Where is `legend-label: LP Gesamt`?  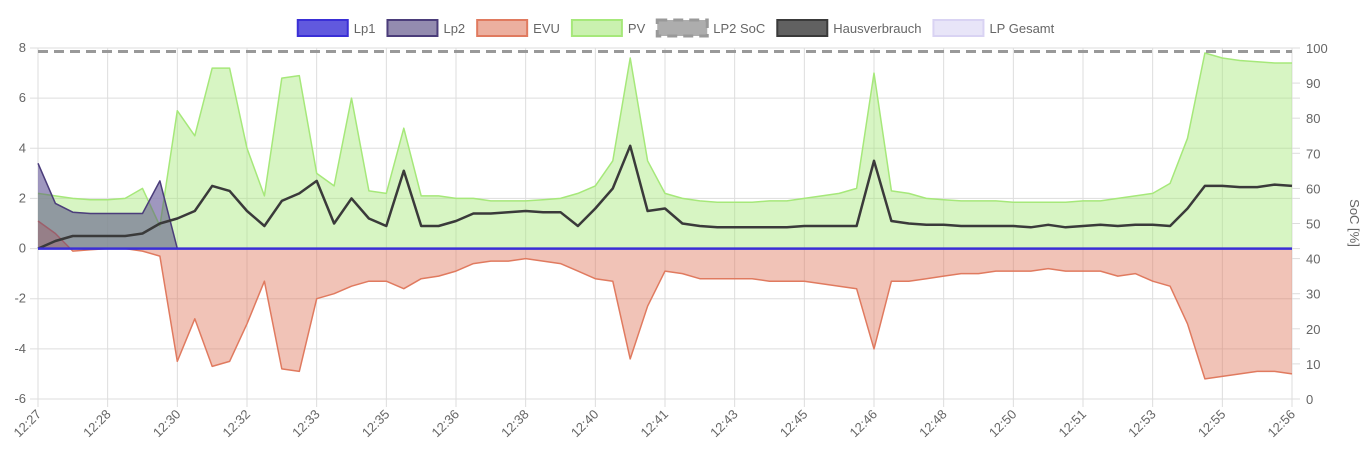 legend-label: LP Gesamt is located at coordinates (1021, 28).